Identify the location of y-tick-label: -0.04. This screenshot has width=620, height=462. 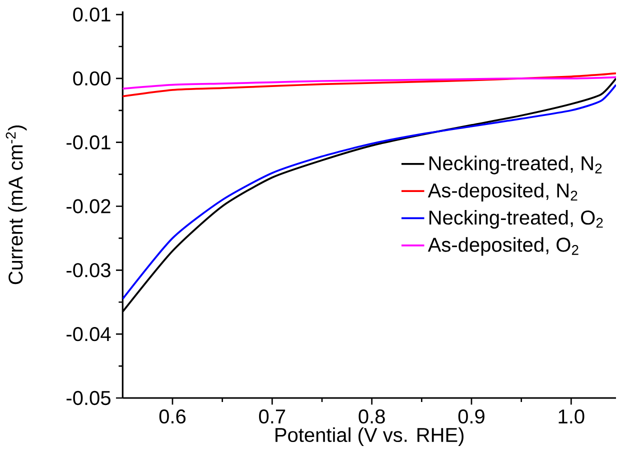
(88, 334).